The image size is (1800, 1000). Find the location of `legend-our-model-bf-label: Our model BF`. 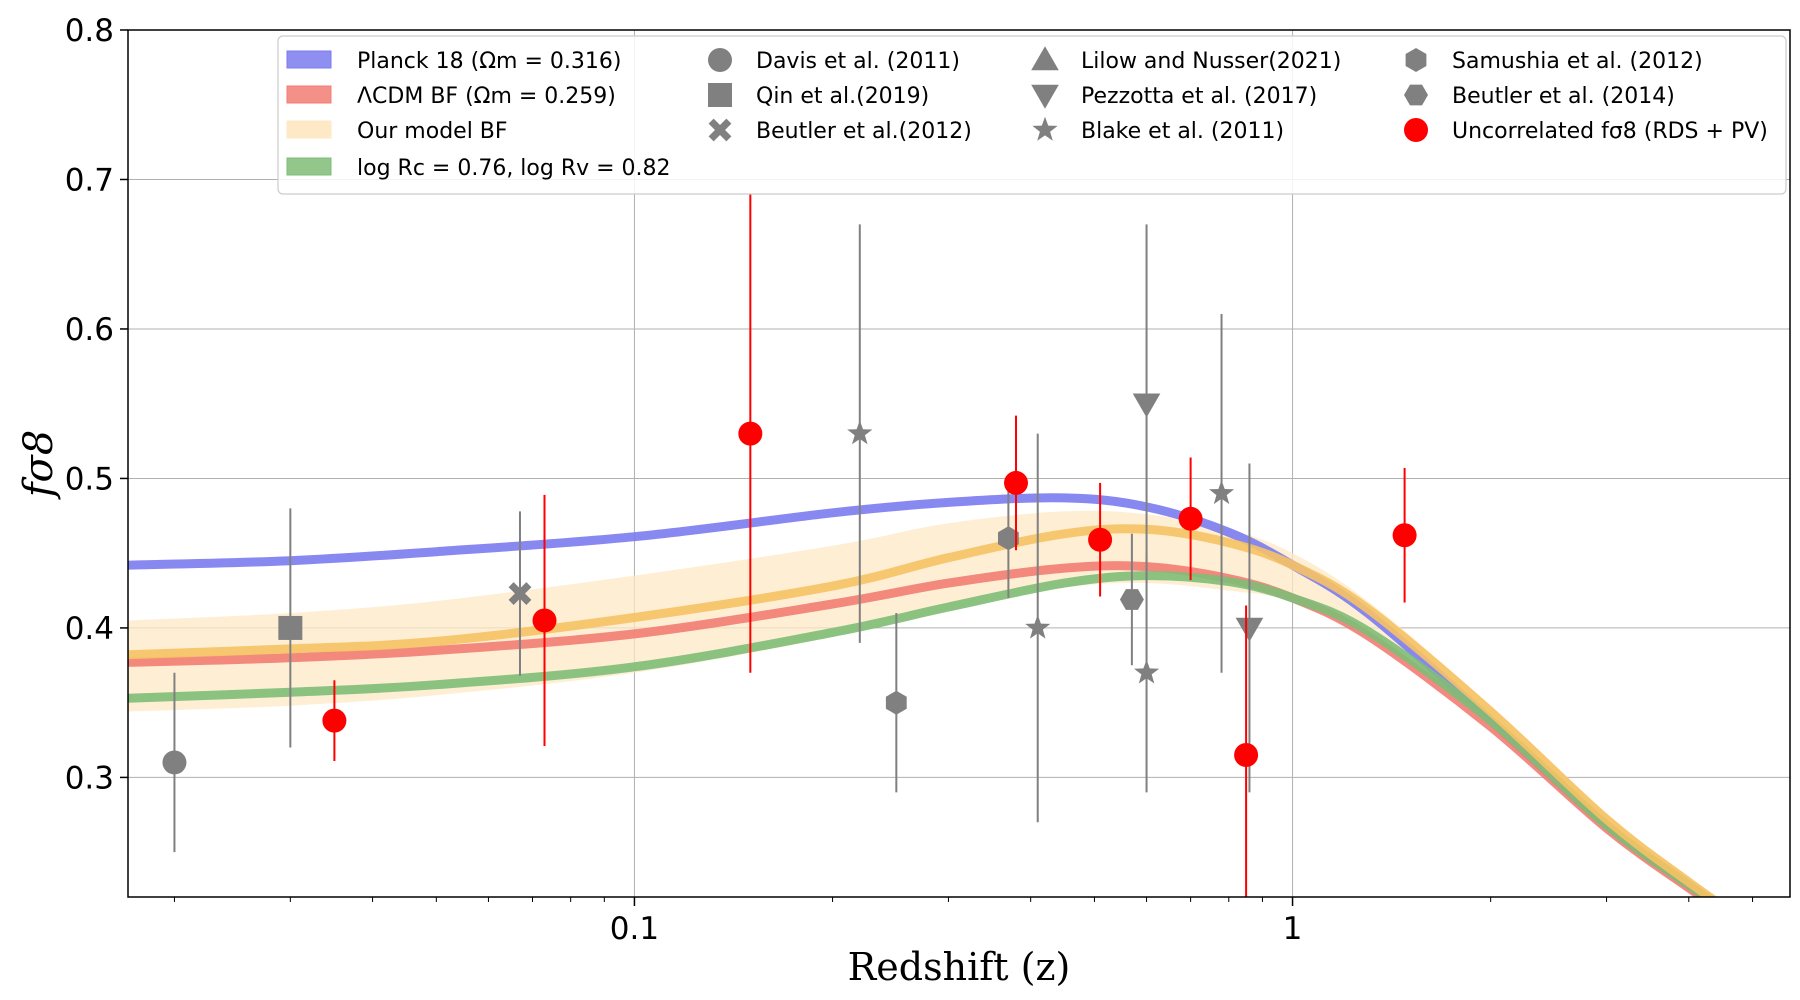

legend-our-model-bf-label: Our model BF is located at coordinates (432, 131).